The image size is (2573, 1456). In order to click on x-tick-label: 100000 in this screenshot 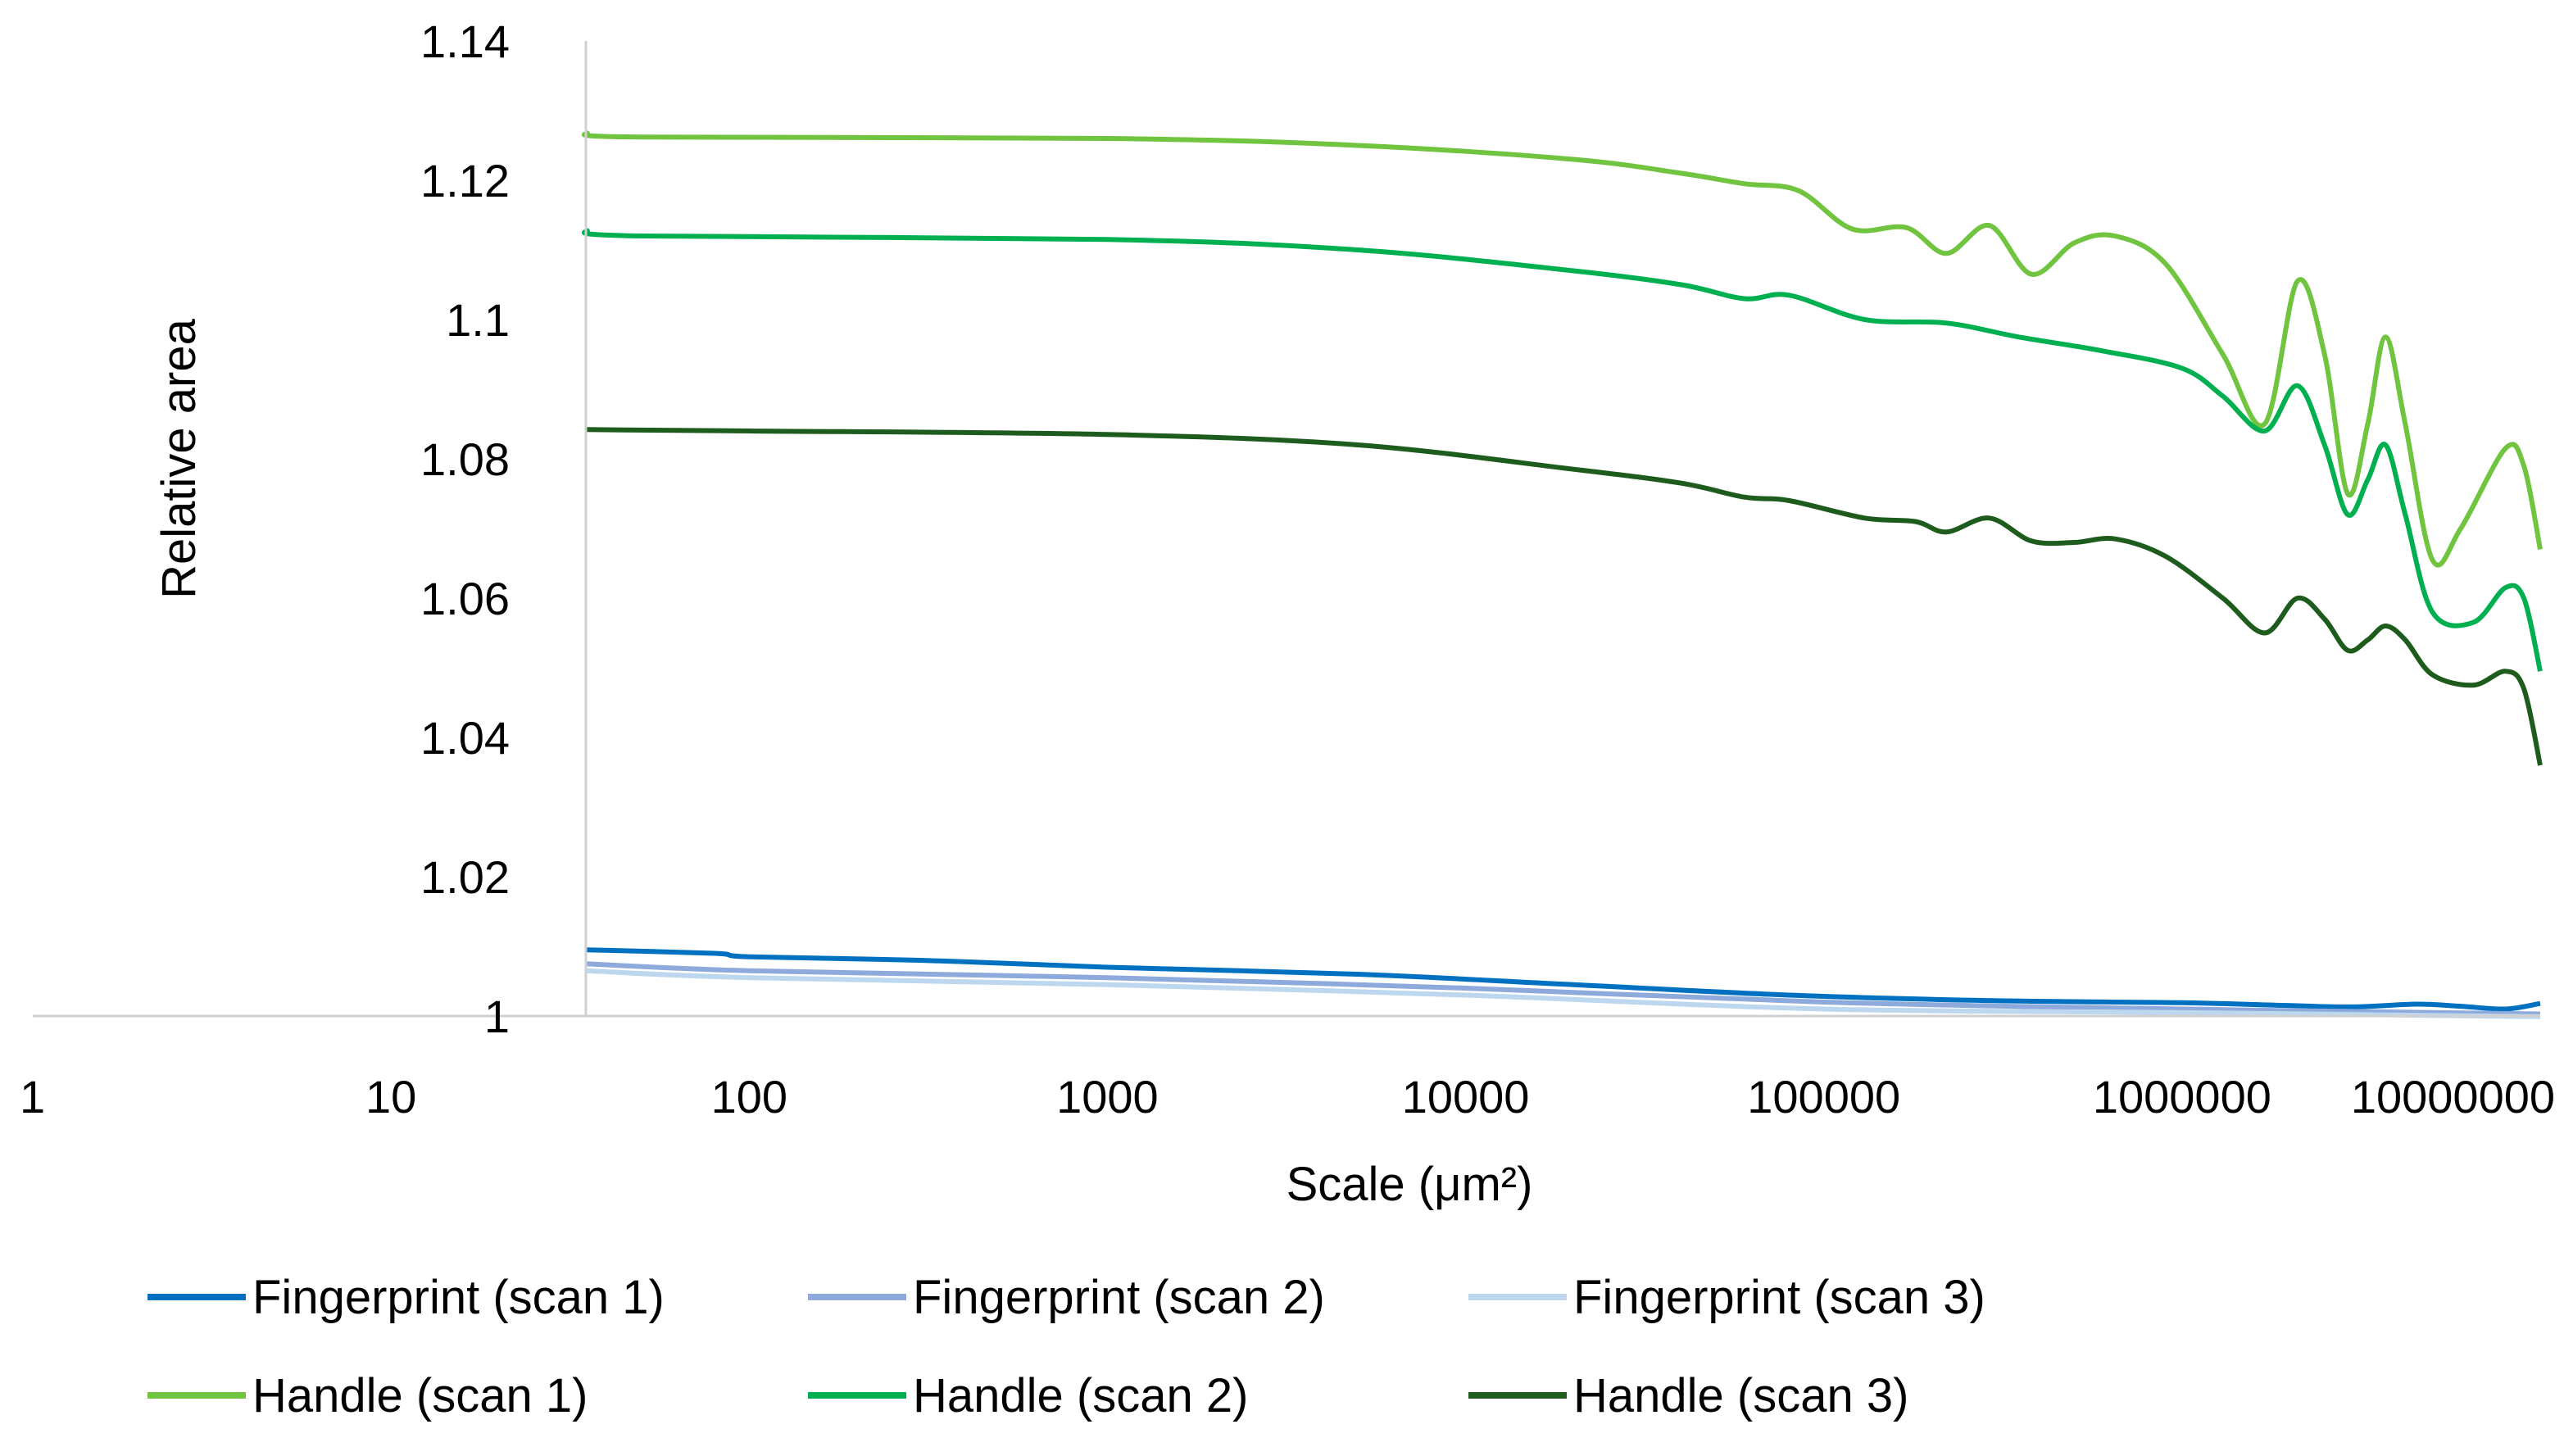, I will do `click(1823, 1097)`.